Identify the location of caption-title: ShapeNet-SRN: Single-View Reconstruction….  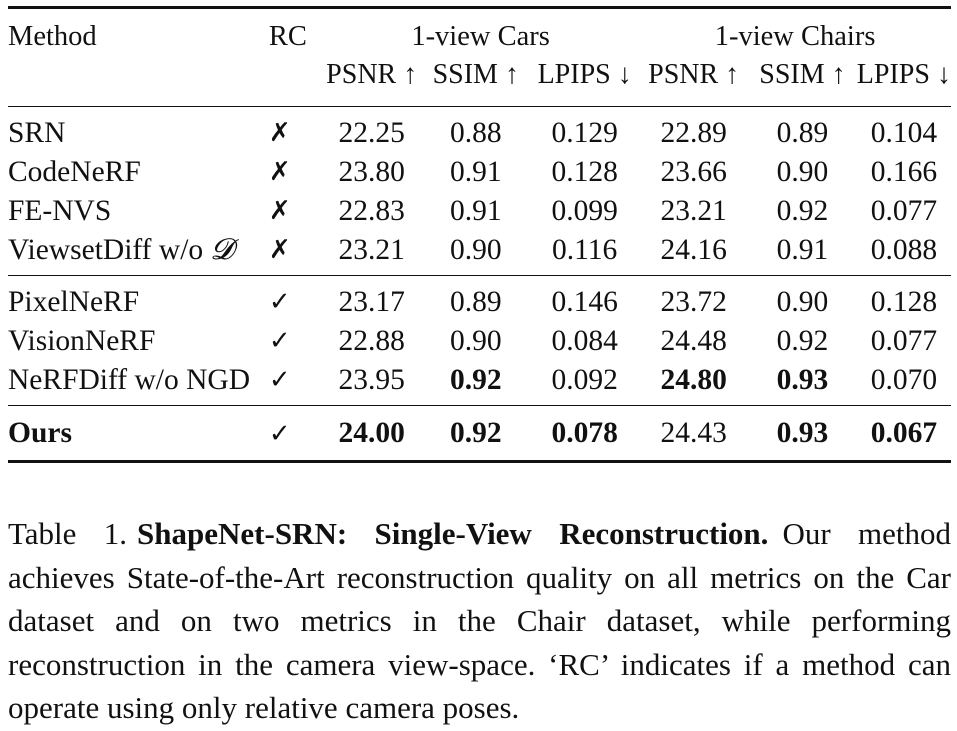
(453, 533).